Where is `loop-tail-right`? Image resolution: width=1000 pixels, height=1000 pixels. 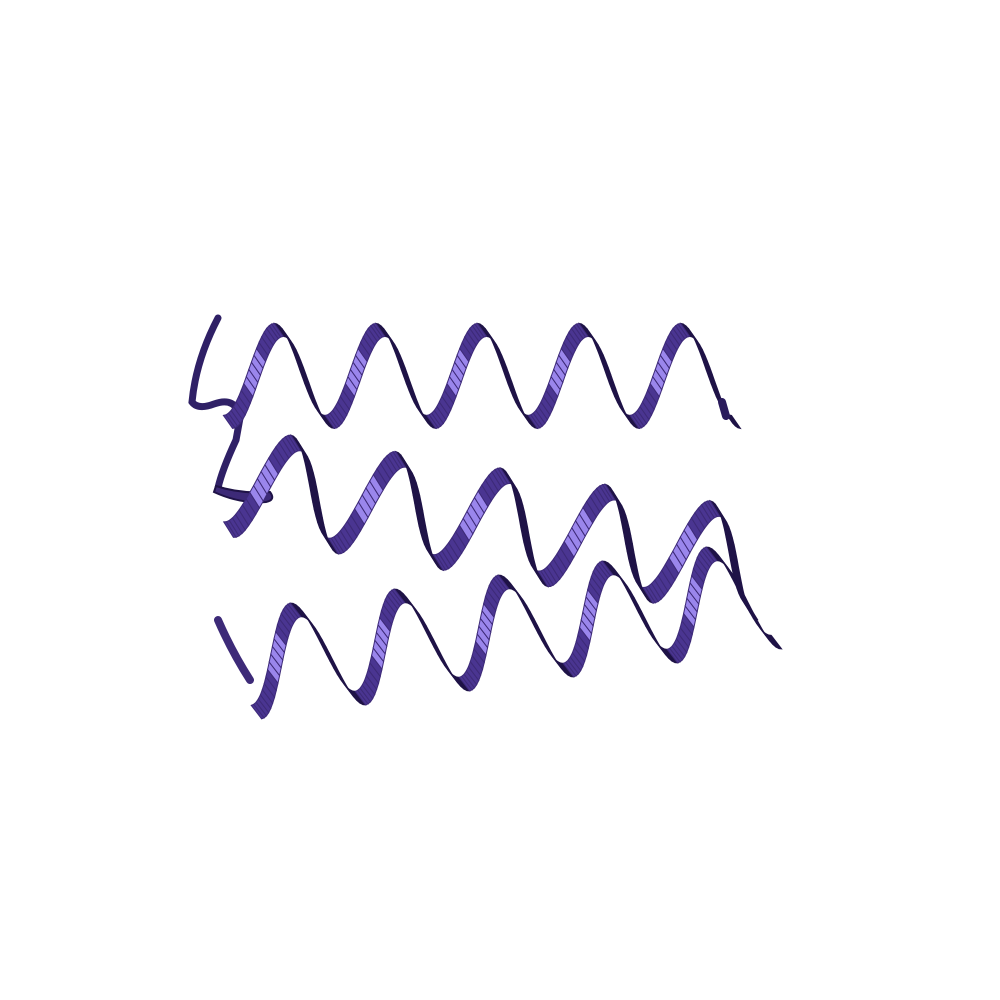 loop-tail-right is located at coordinates (724, 409).